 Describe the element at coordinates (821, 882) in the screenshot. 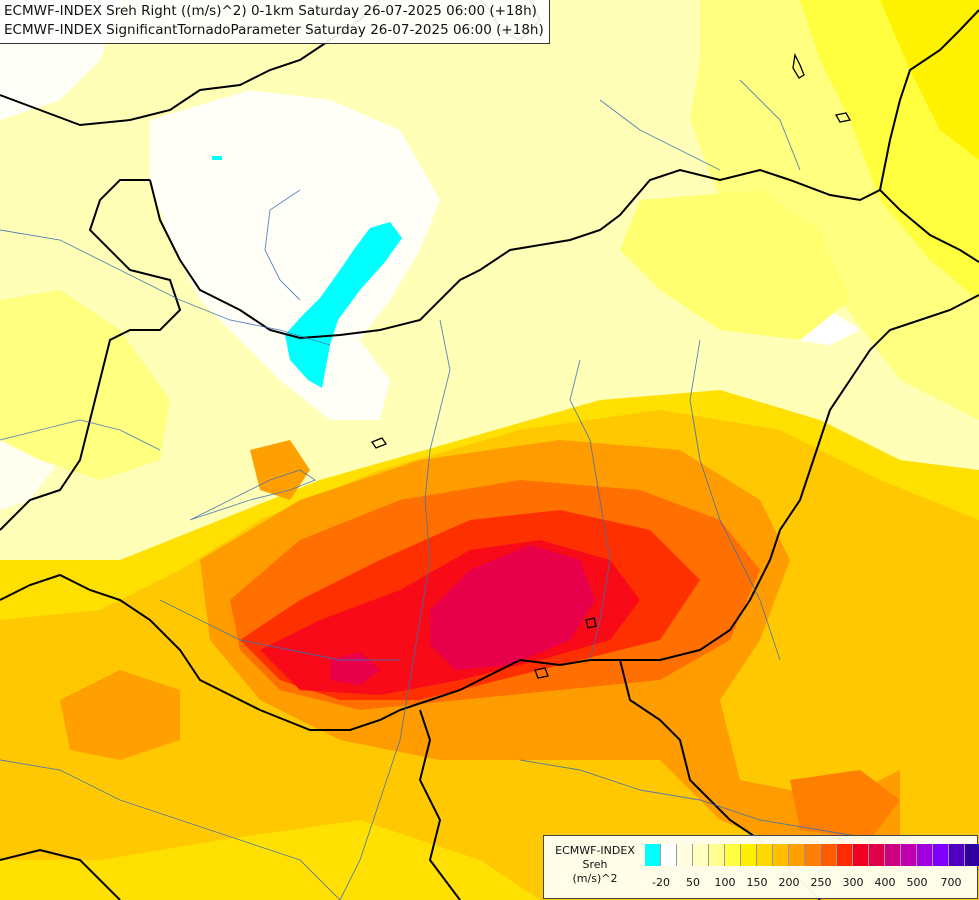

I see `legend-tick-label: 250` at that location.